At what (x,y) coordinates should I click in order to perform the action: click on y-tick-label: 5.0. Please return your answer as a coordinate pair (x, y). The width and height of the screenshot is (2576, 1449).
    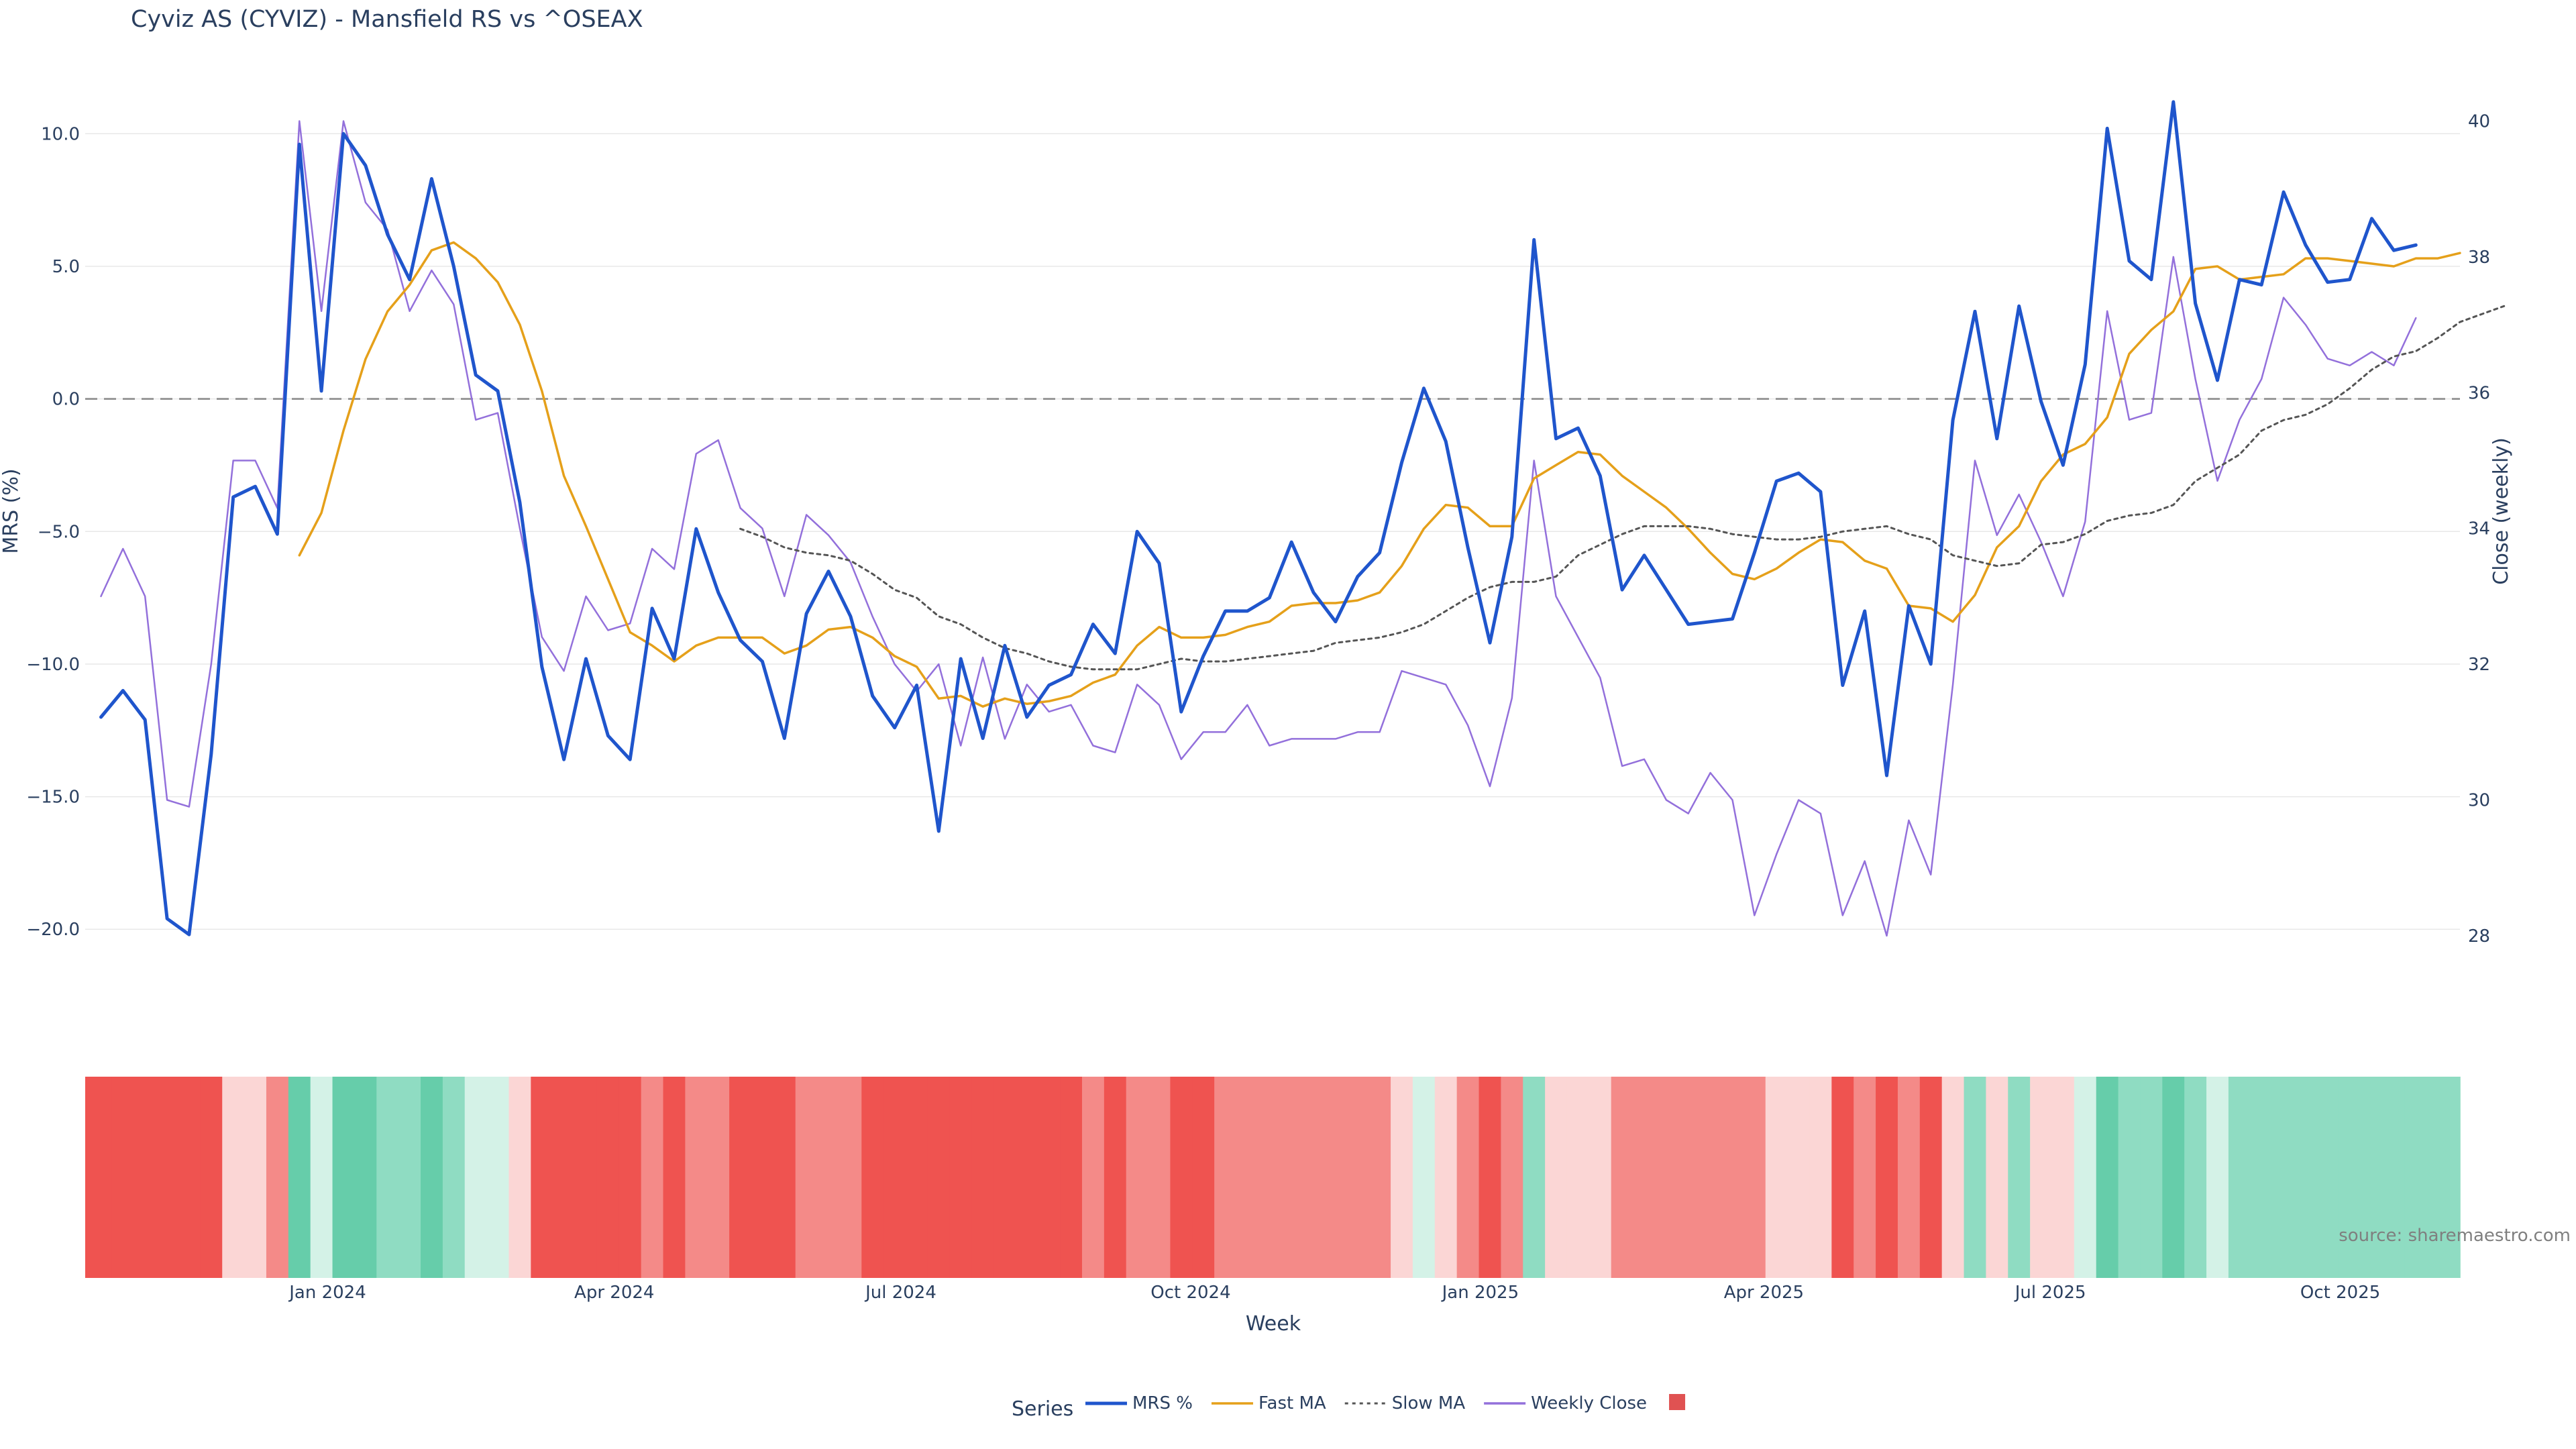
    Looking at the image, I should click on (66, 267).